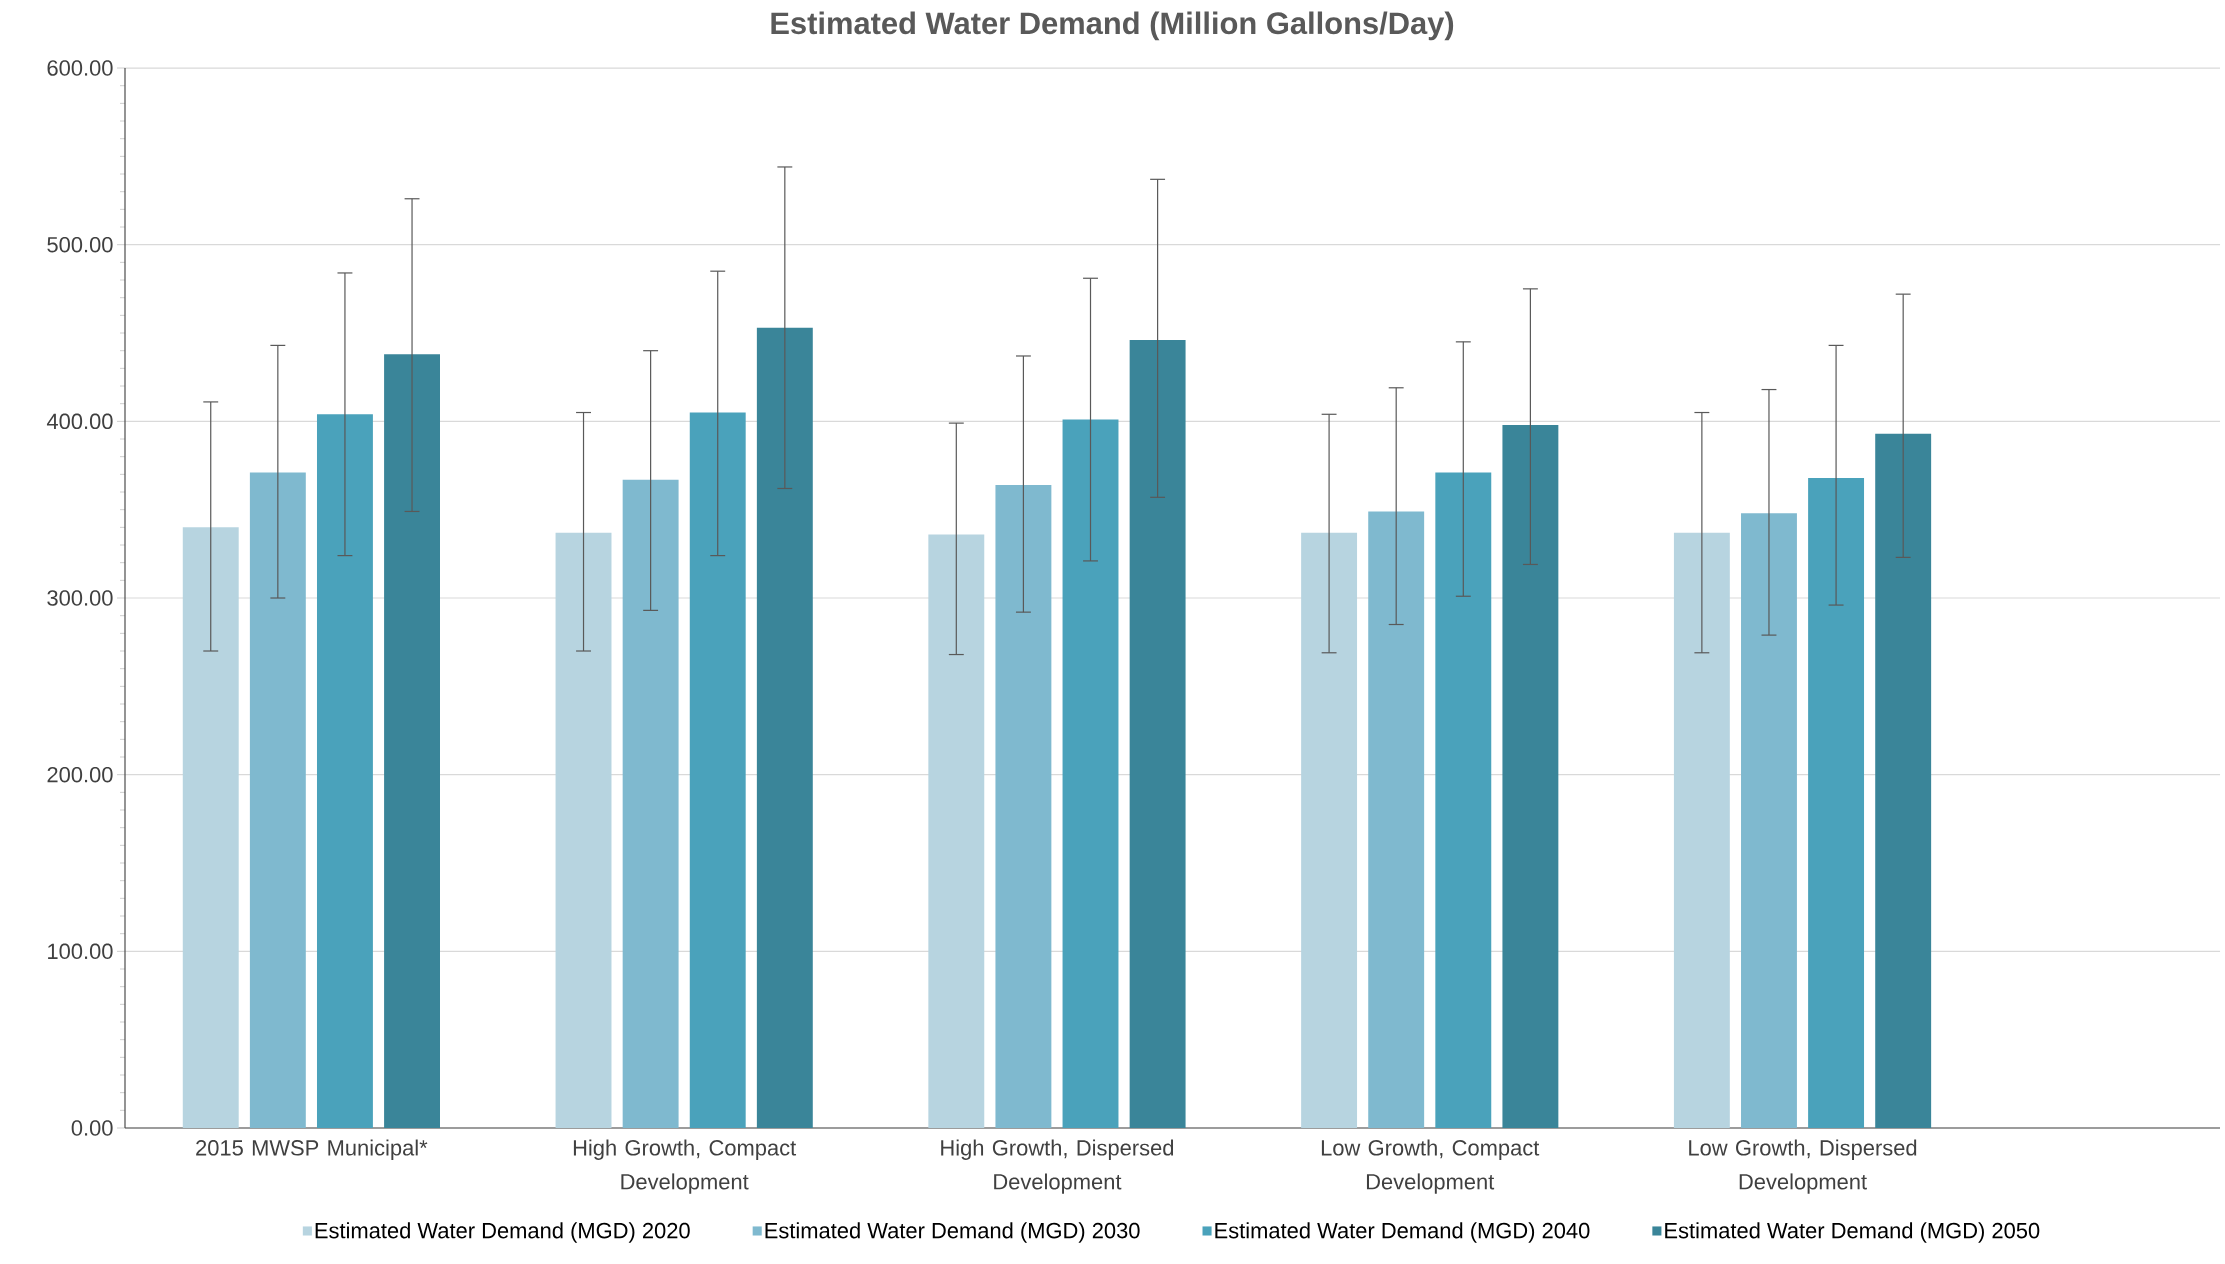 This screenshot has width=2225, height=1264. I want to click on y-tick-label: 500.00, so click(80, 244).